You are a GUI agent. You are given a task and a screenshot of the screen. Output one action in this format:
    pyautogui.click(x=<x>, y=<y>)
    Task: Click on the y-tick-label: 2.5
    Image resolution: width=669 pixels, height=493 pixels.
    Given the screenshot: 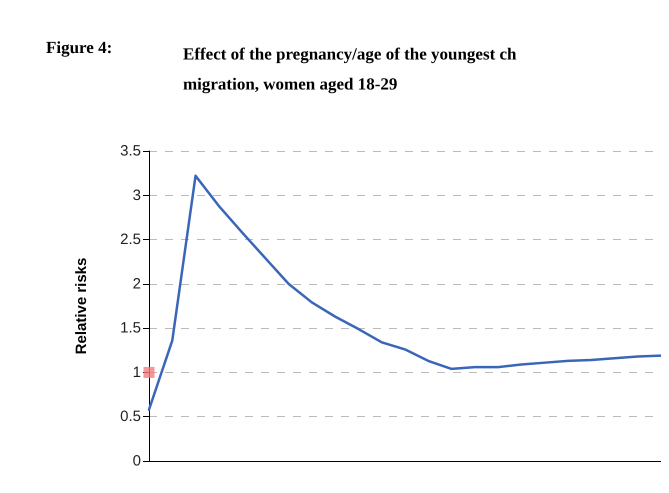 What is the action you would take?
    pyautogui.click(x=130, y=239)
    